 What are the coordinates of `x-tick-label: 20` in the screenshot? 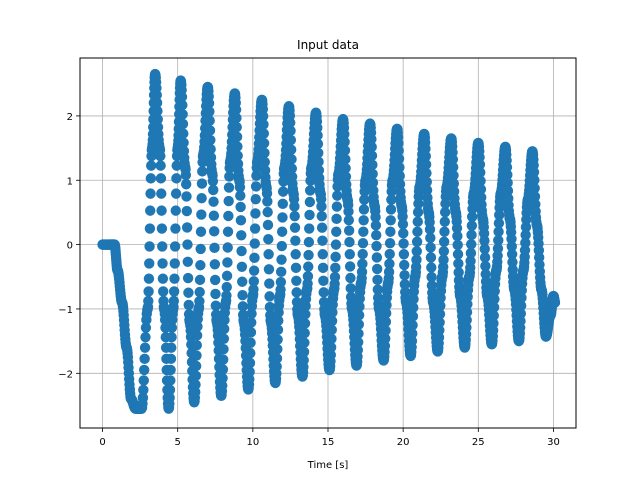 It's located at (403, 442).